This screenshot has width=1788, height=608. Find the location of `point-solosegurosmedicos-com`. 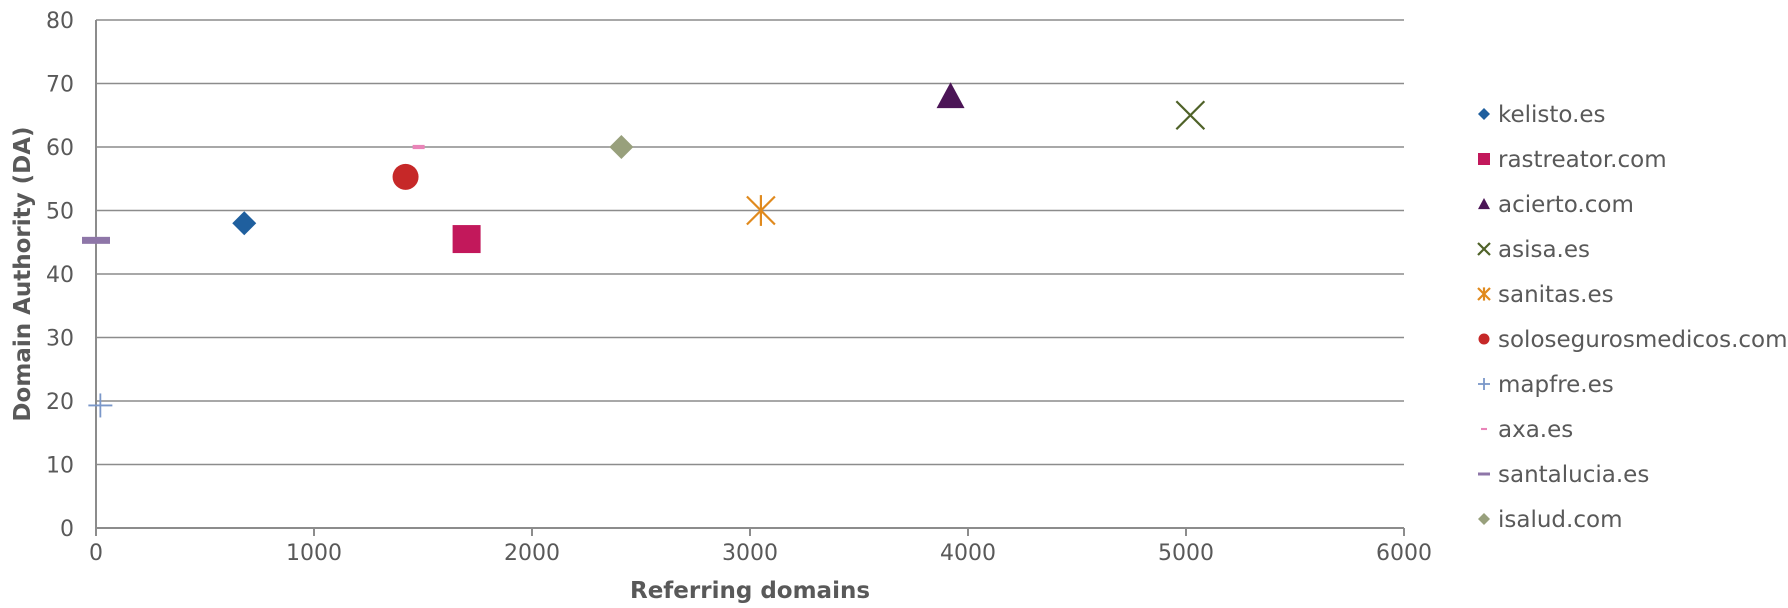

point-solosegurosmedicos-com is located at coordinates (405, 176).